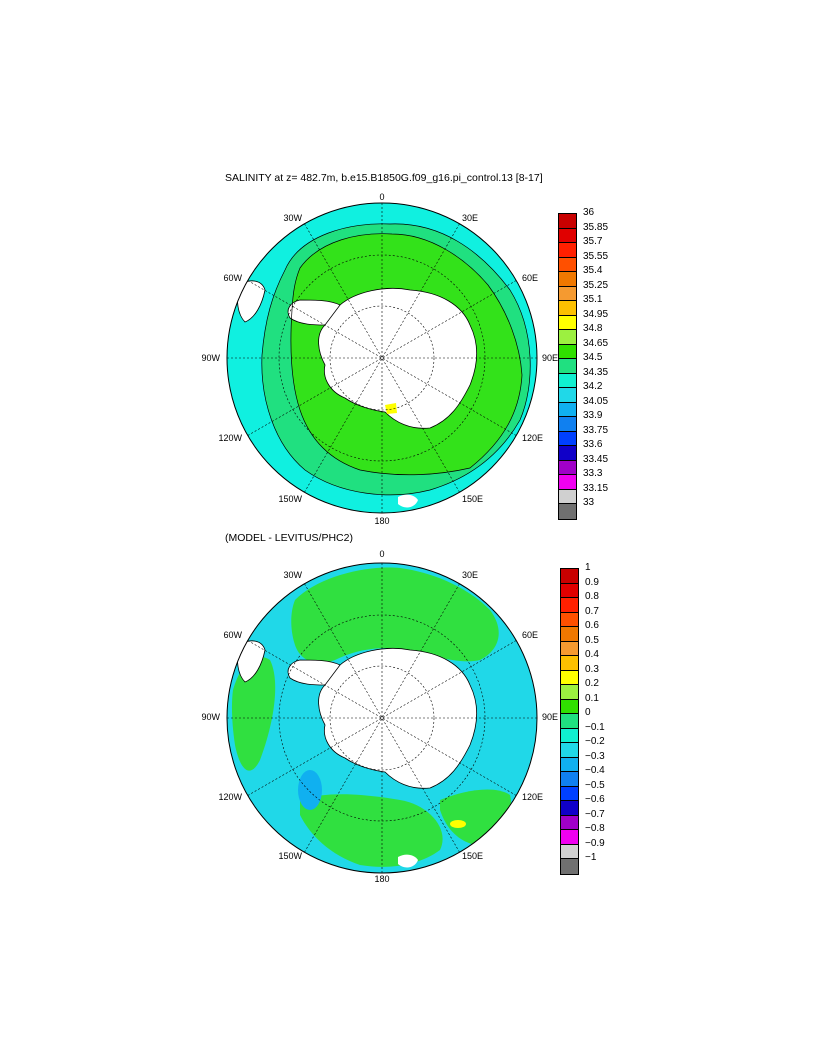  I want to click on colorbar-tick-label: 33.9, so click(593, 415).